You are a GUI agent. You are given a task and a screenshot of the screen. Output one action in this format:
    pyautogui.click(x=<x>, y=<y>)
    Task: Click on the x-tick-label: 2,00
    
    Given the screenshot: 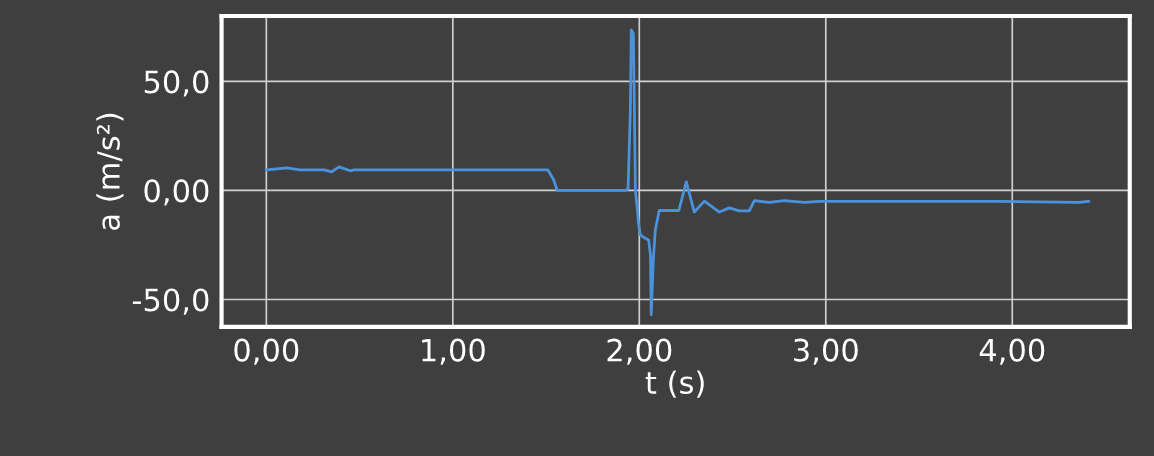 What is the action you would take?
    pyautogui.click(x=639, y=351)
    